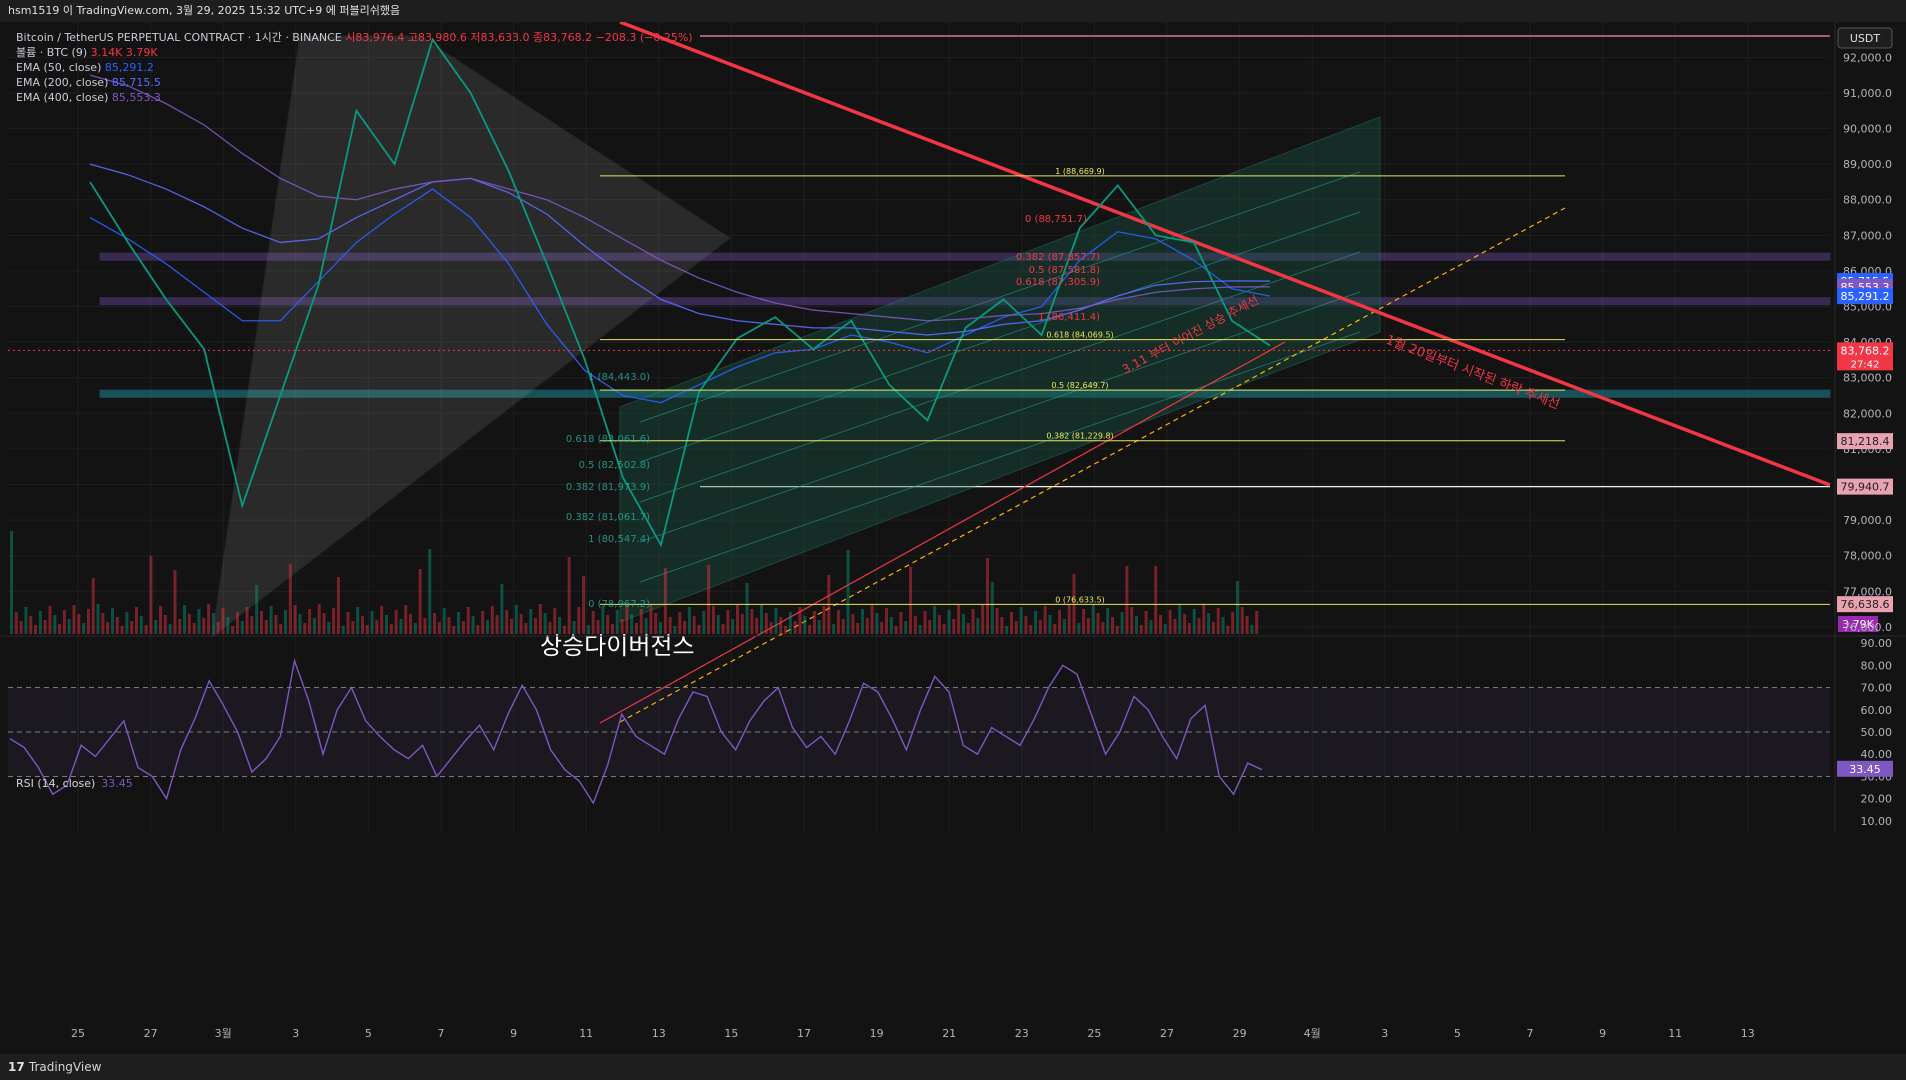 Image resolution: width=1906 pixels, height=1080 pixels. I want to click on time-tick-label: 3, so click(1384, 1033).